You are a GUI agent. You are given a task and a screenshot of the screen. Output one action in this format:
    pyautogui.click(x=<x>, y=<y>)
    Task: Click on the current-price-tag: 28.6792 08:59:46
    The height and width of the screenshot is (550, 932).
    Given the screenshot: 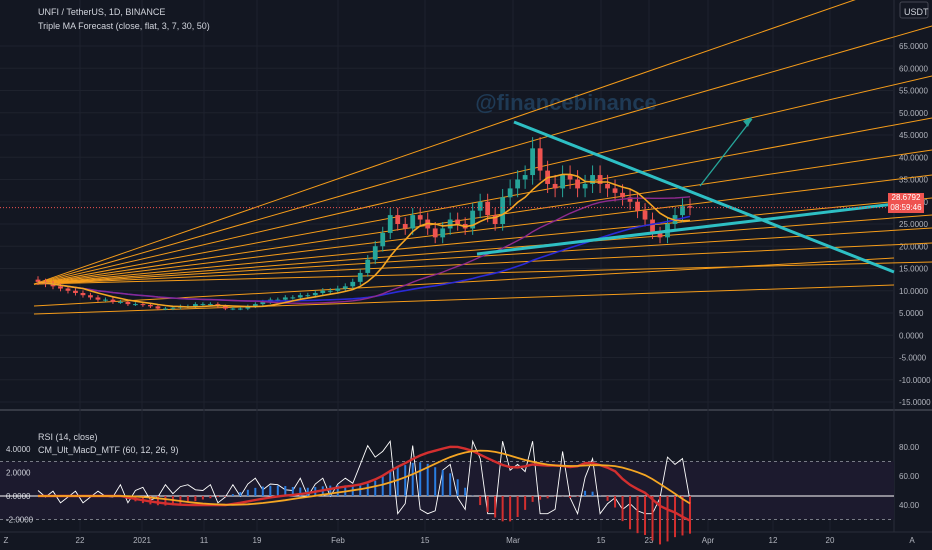 What is the action you would take?
    pyautogui.click(x=906, y=203)
    